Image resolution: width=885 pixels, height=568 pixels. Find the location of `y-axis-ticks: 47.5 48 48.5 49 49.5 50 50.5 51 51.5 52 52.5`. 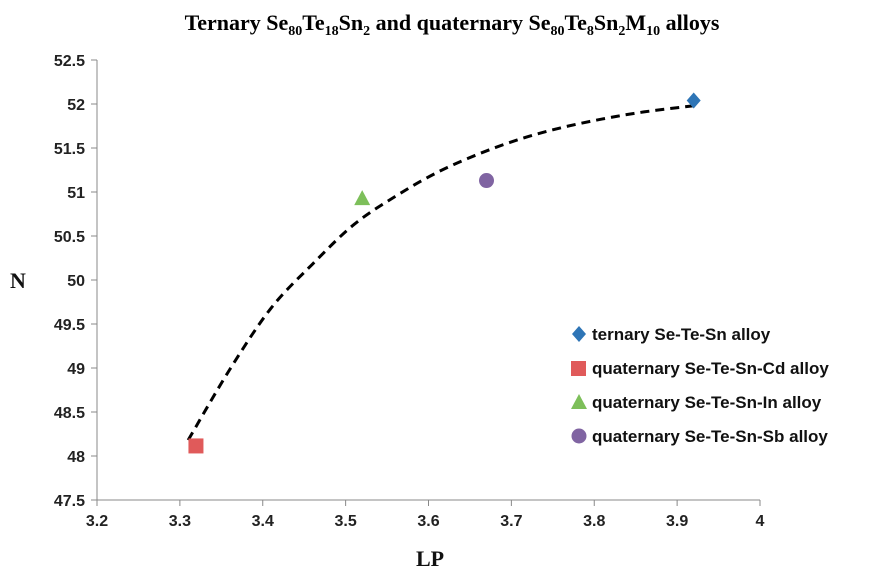

y-axis-ticks: 47.5 48 48.5 49 49.5 50 50.5 51 51.5 52 52.5 is located at coordinates (75, 281).